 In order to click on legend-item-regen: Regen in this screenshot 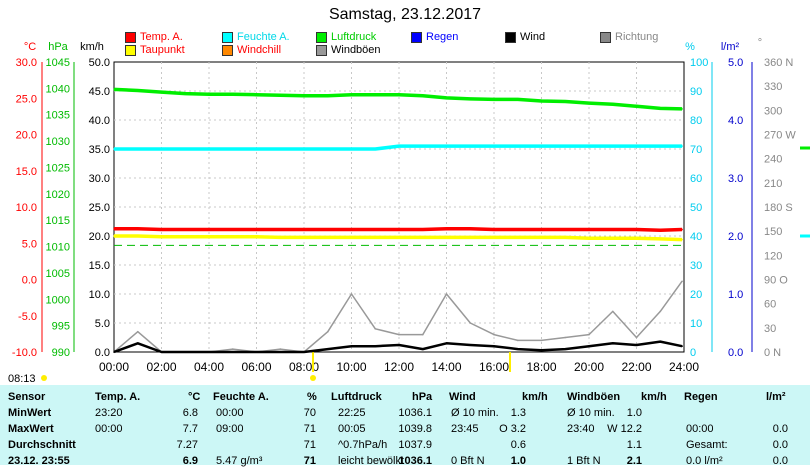, I will do `click(434, 37)`.